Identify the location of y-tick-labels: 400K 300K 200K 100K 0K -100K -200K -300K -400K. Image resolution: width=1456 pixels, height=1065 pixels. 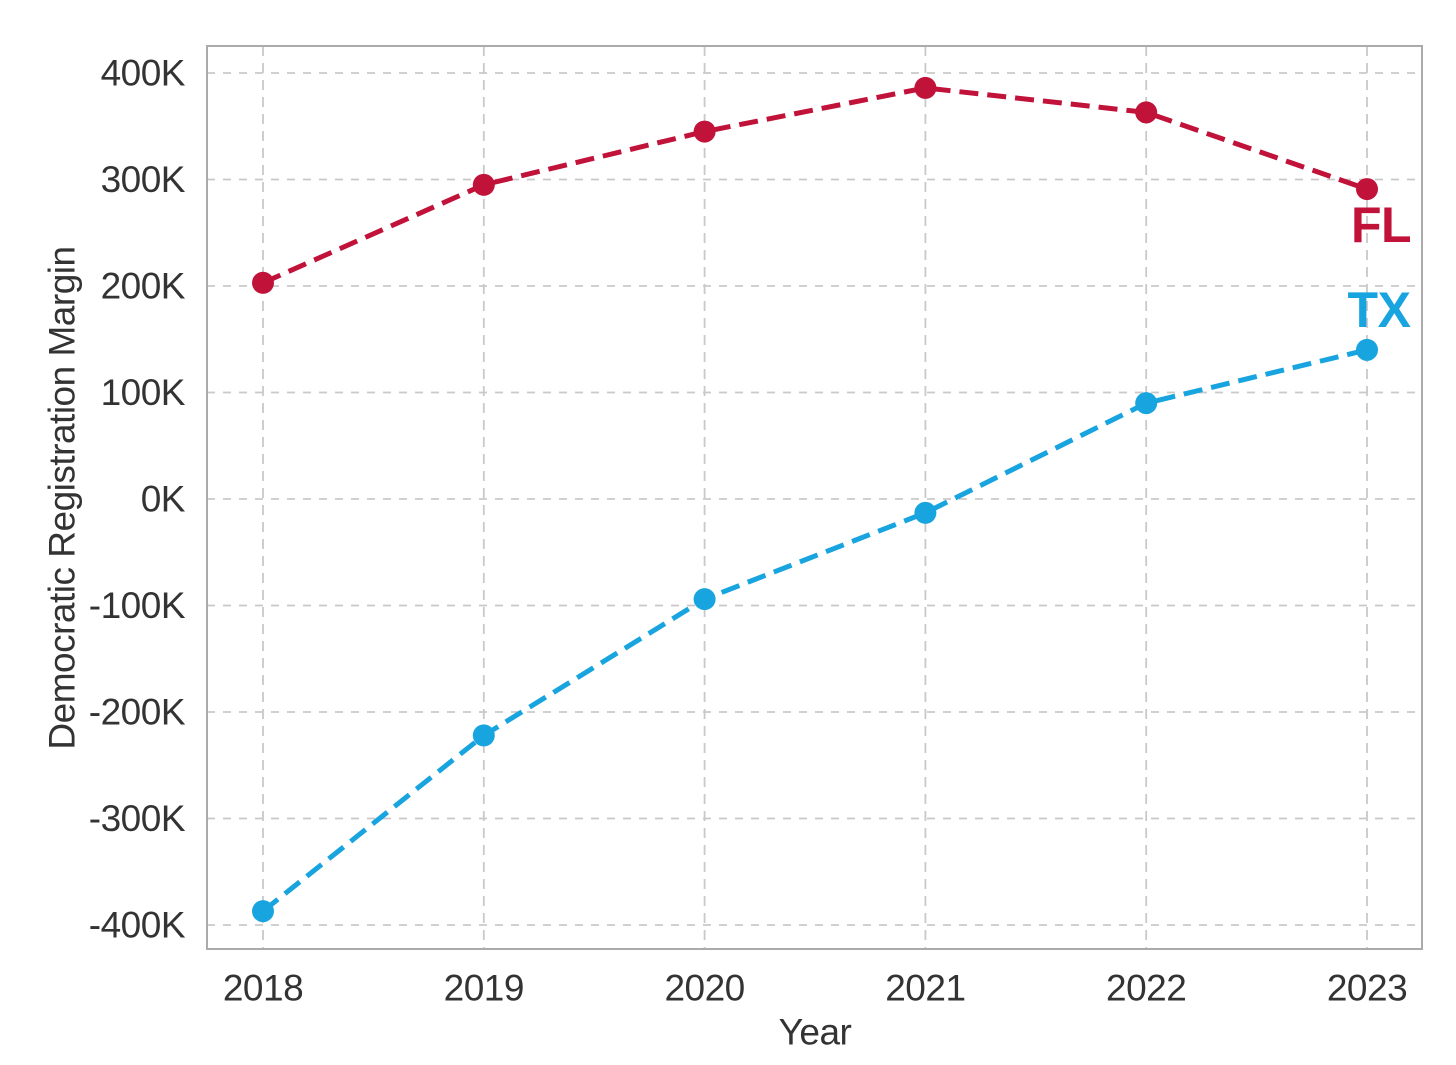
(138, 499).